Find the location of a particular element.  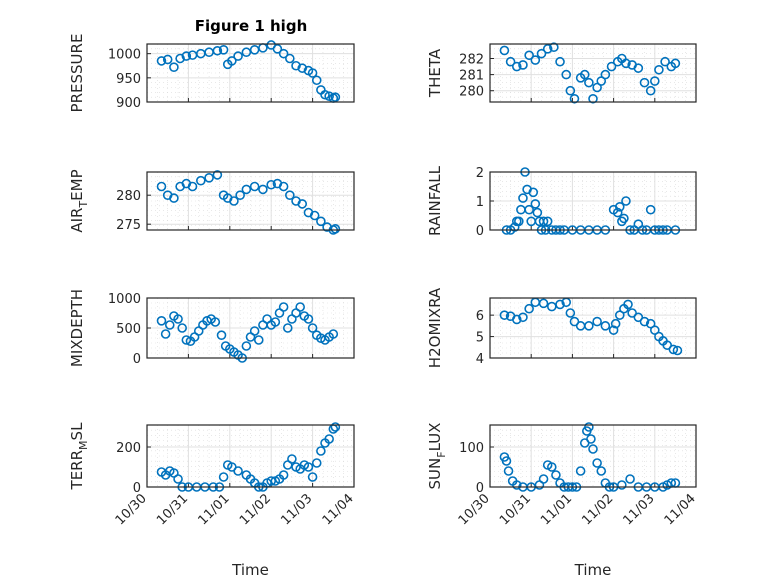

subplot-rainfall: 0 1 2 RAINFALL is located at coordinates (561, 202).